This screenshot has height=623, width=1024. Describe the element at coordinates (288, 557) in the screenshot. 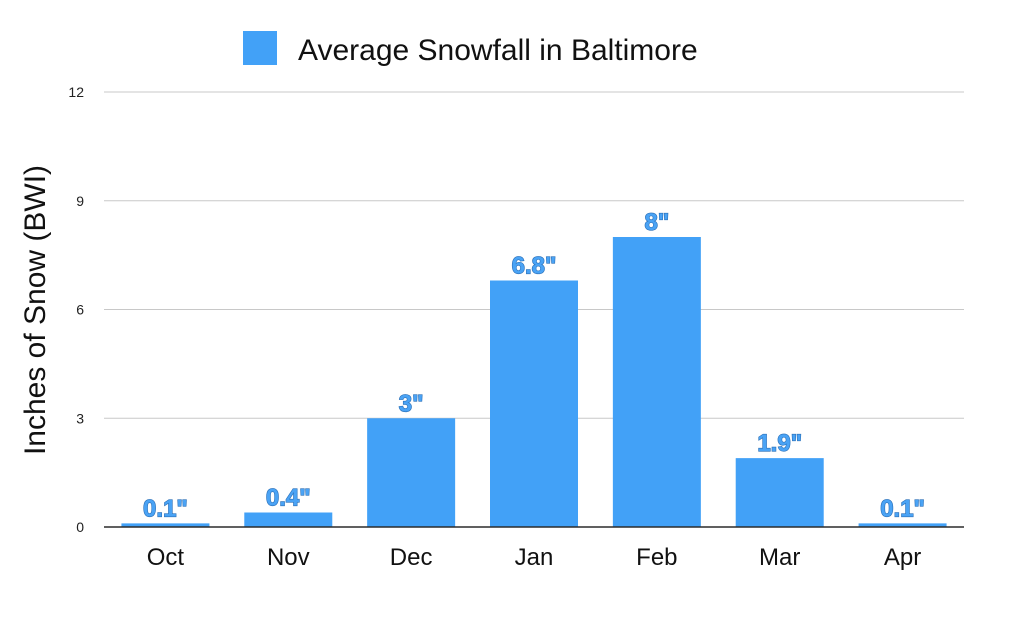

I see `x-tick-label-nov: Nov` at that location.